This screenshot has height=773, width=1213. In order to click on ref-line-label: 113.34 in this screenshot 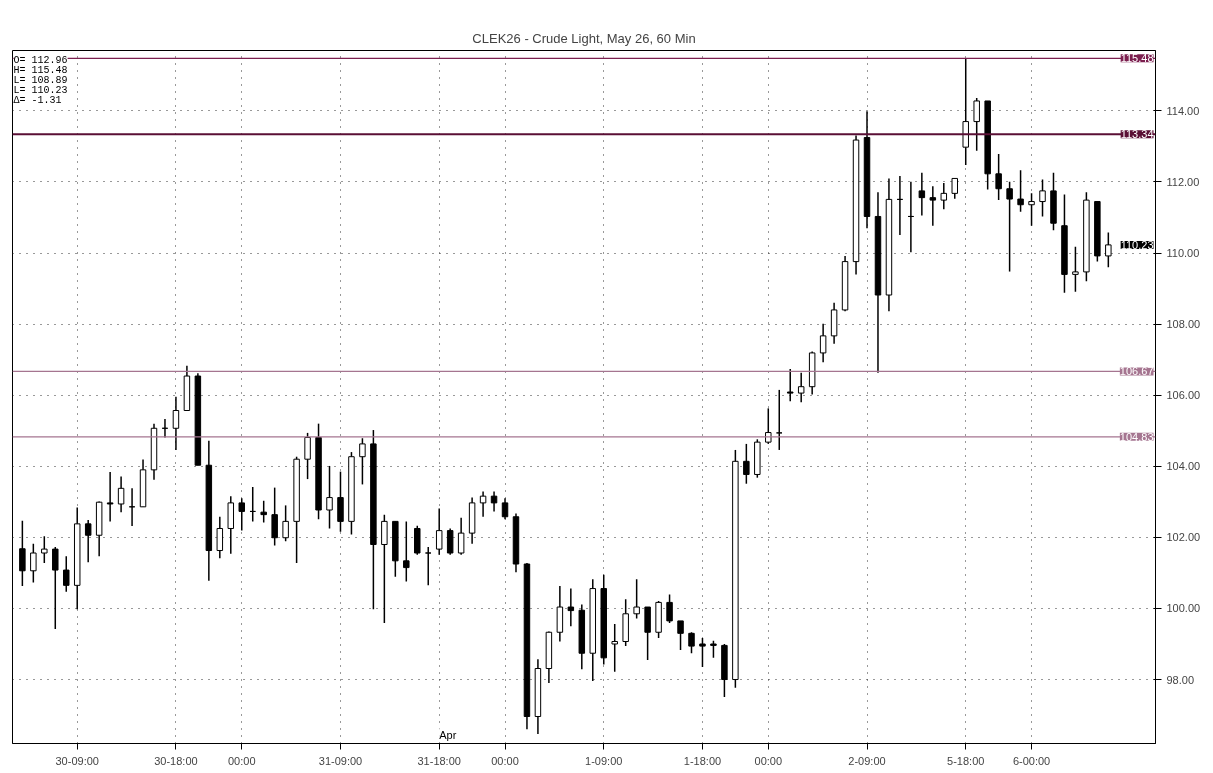, I will do `click(1137, 134)`.